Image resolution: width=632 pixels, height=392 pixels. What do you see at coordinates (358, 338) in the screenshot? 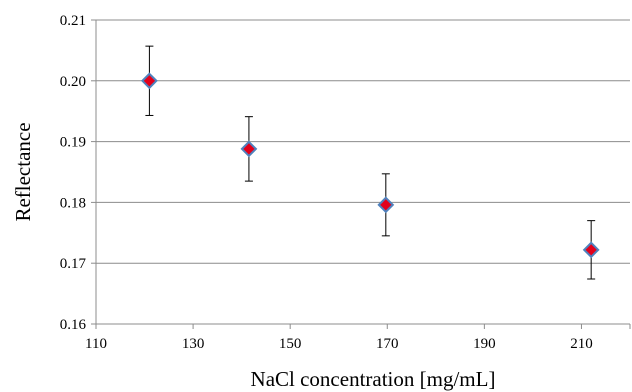
I see `x-tick-labels: 110 130 150 170 190 210` at bounding box center [358, 338].